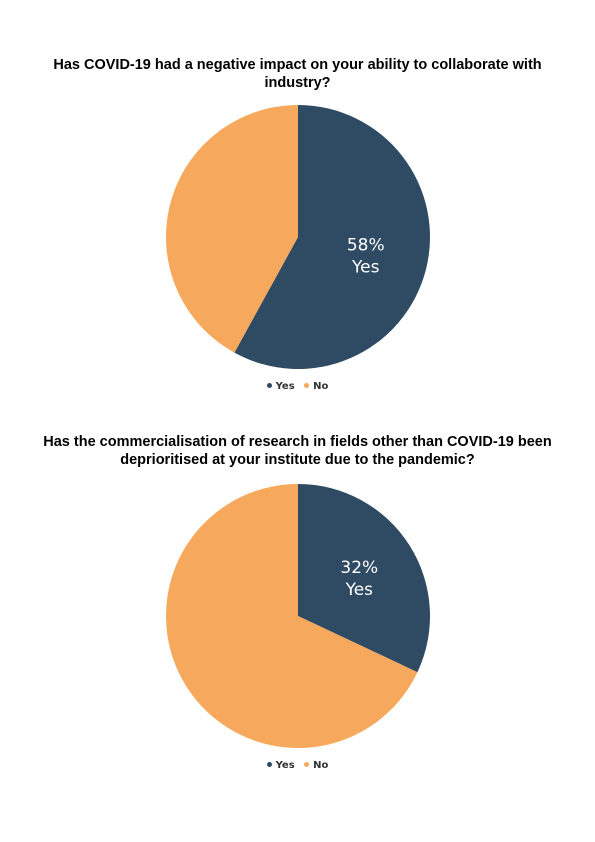 The height and width of the screenshot is (842, 595). I want to click on chart-2-legend-yes: Yes, so click(280, 765).